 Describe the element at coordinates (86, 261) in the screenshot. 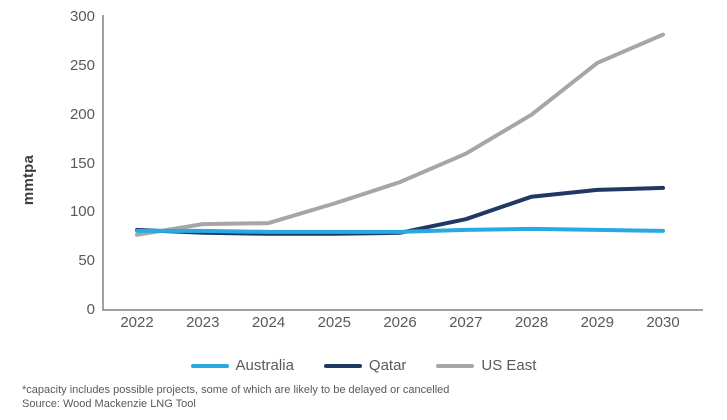

I see `y-tick-label-50: 50` at that location.